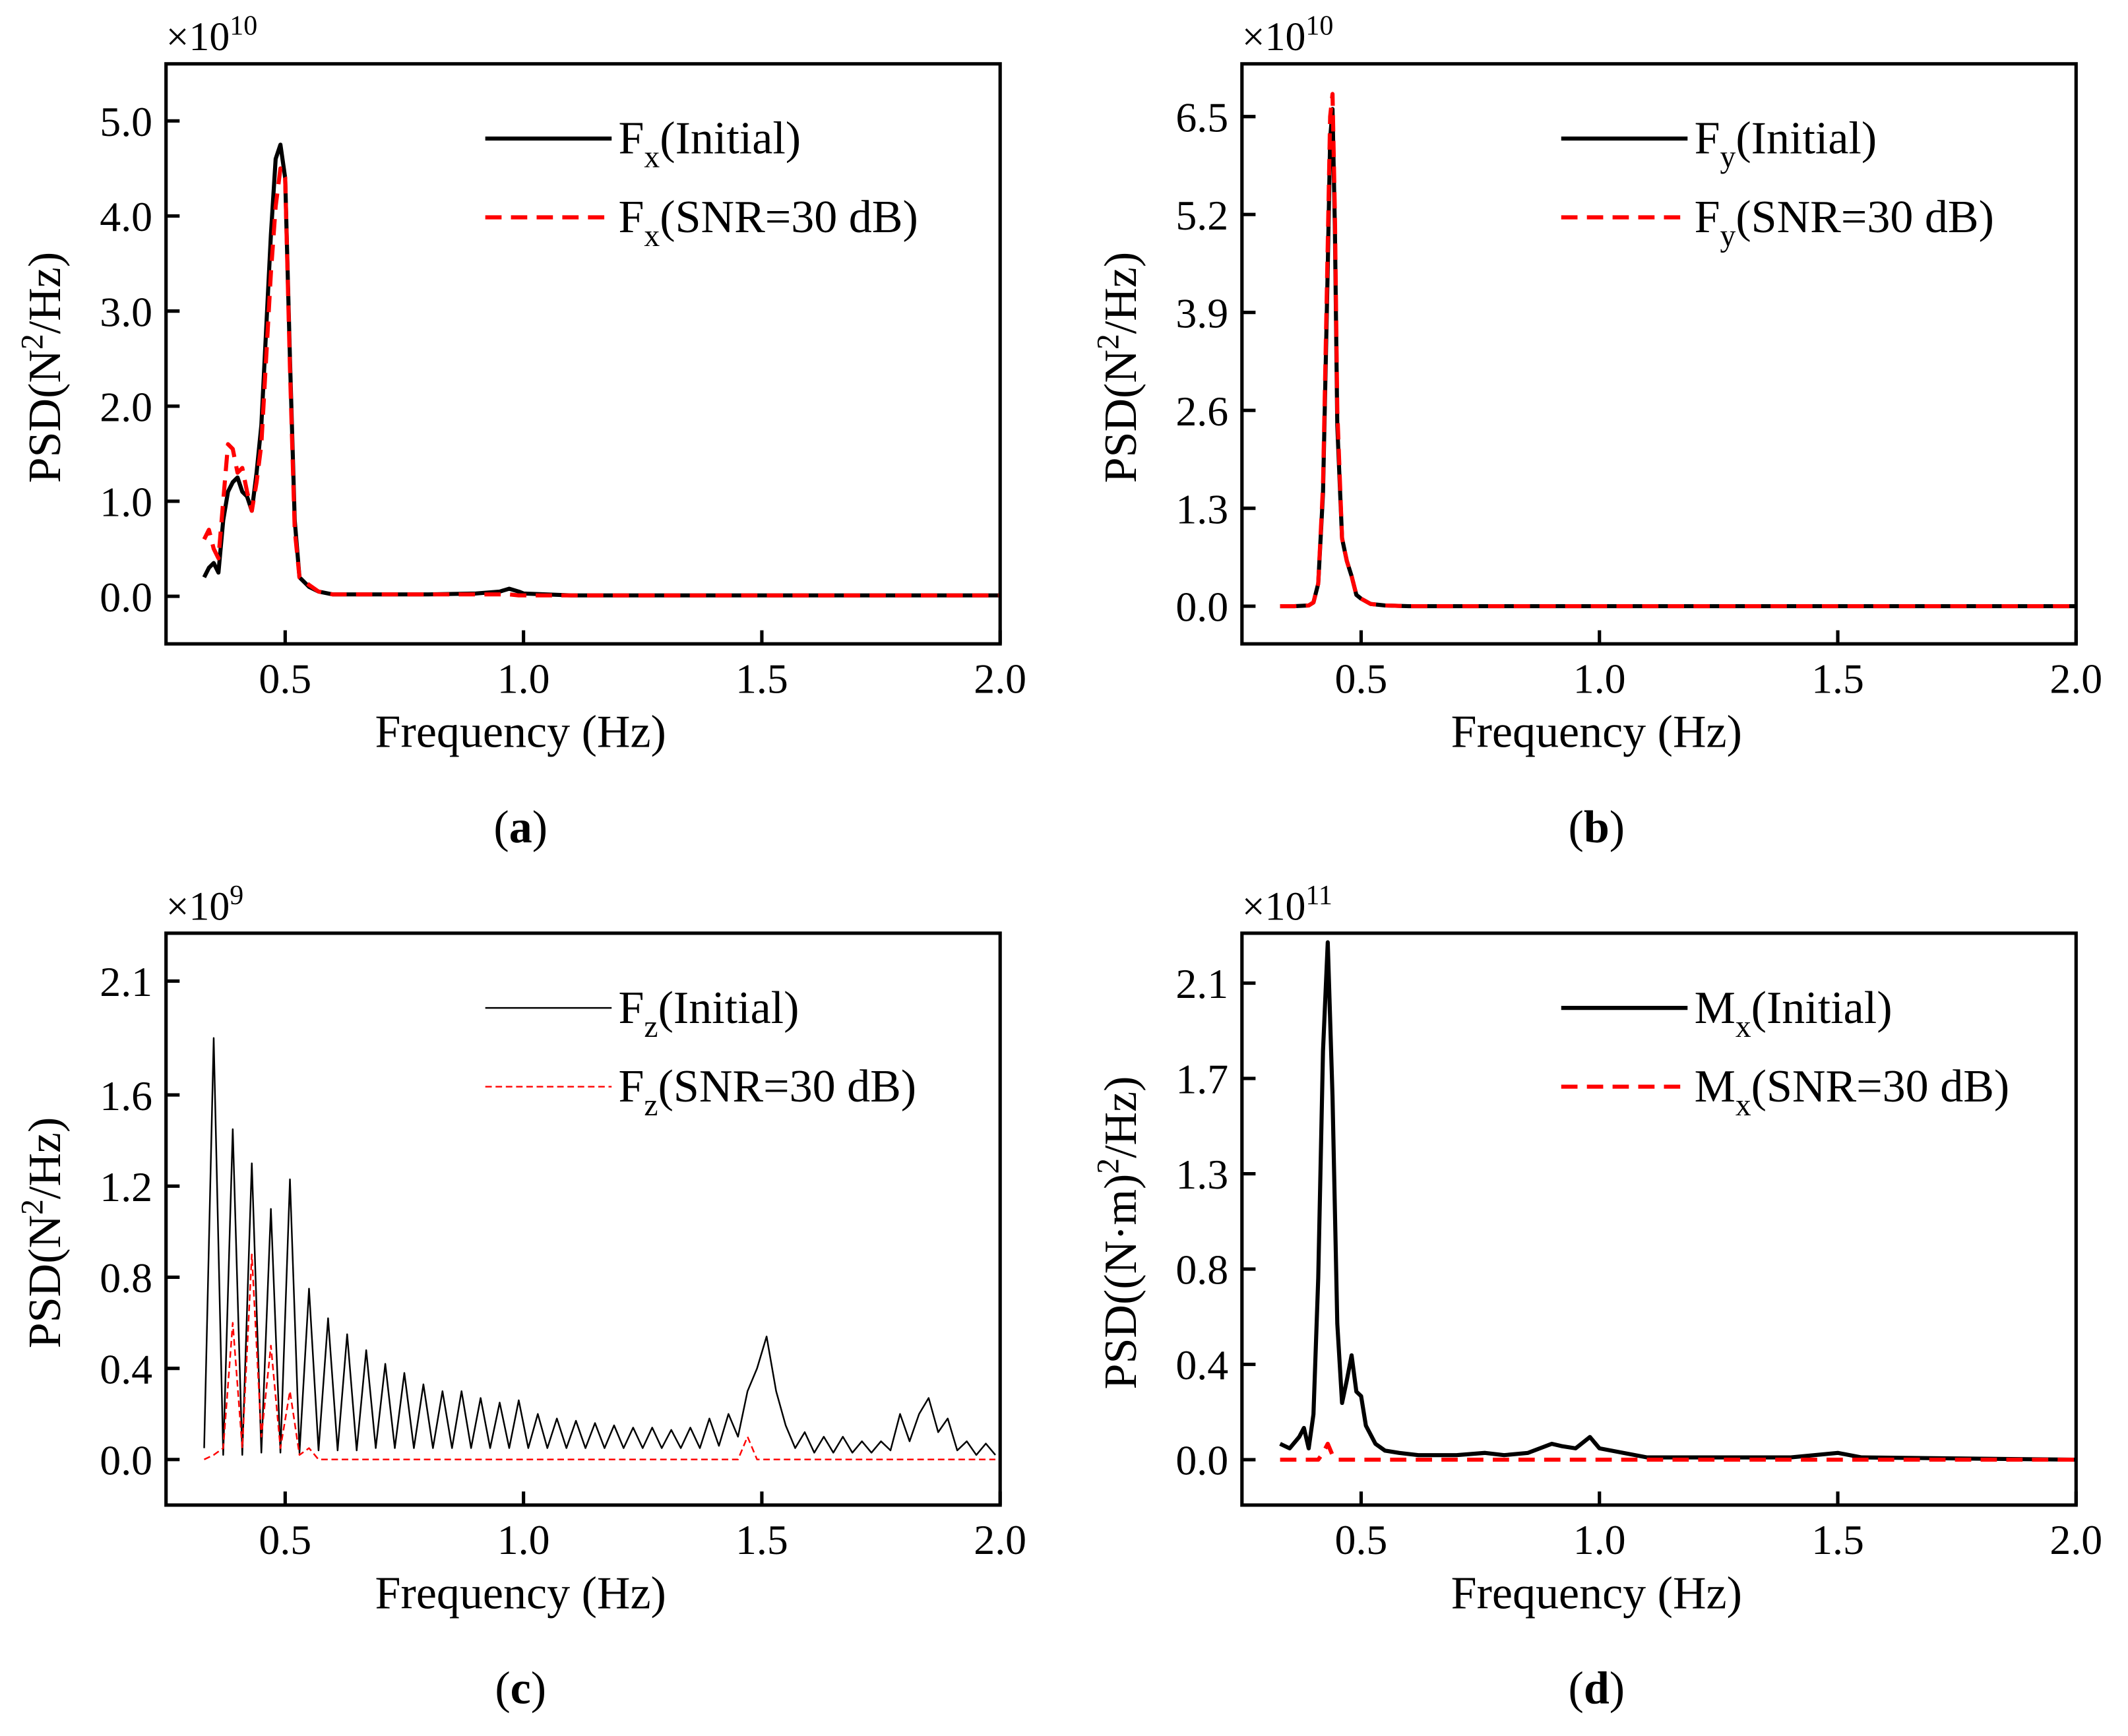  I want to click on y-tick-label: 3.9, so click(1201, 313).